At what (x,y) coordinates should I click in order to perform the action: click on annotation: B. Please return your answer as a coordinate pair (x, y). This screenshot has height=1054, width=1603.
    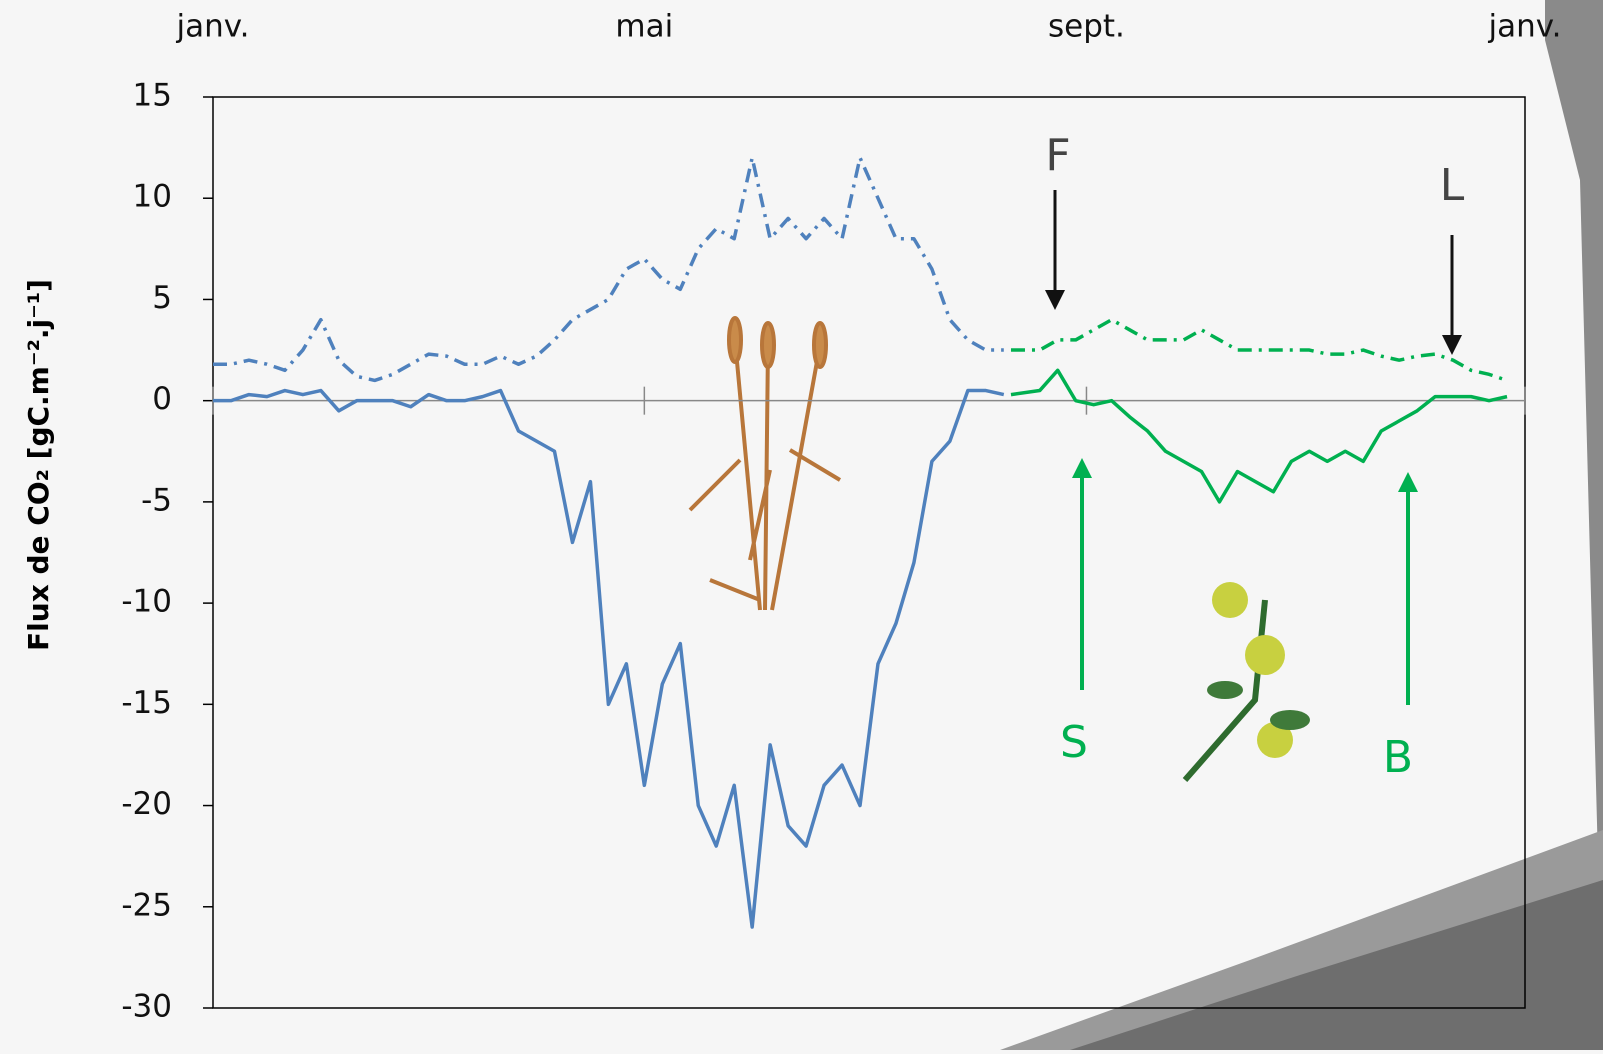
    Looking at the image, I should click on (1398, 757).